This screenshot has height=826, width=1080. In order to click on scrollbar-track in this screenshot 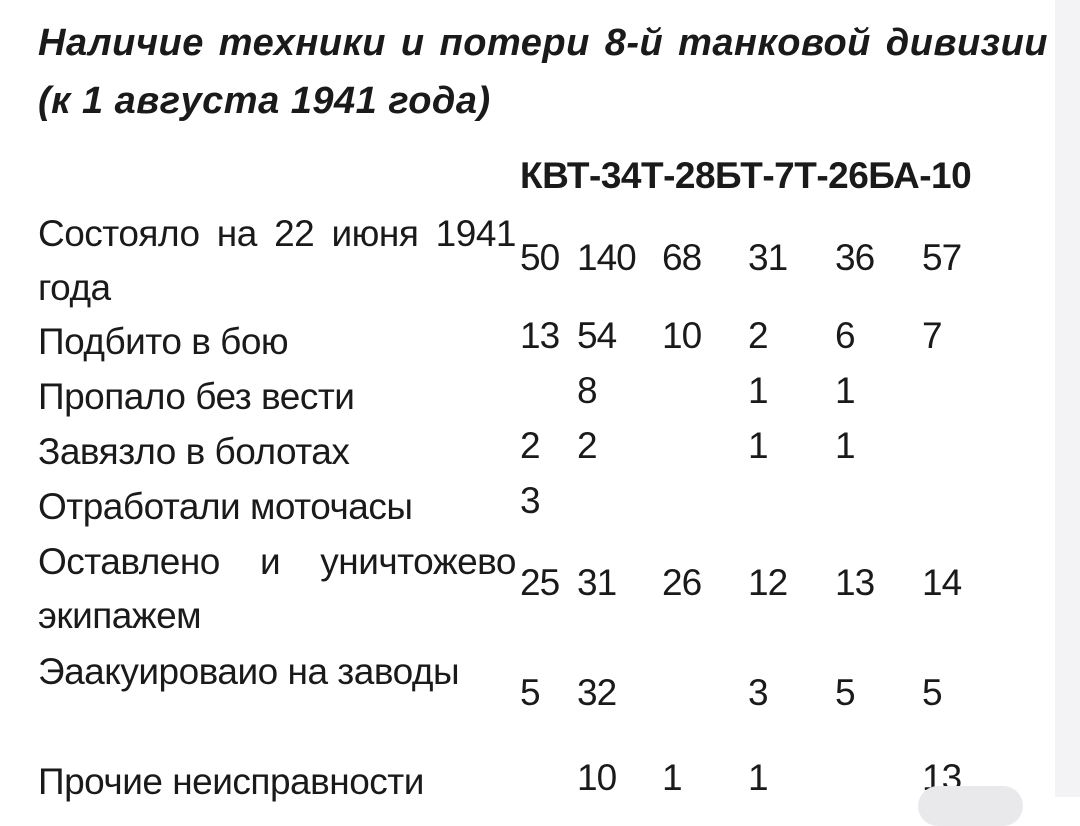, I will do `click(1067, 398)`.